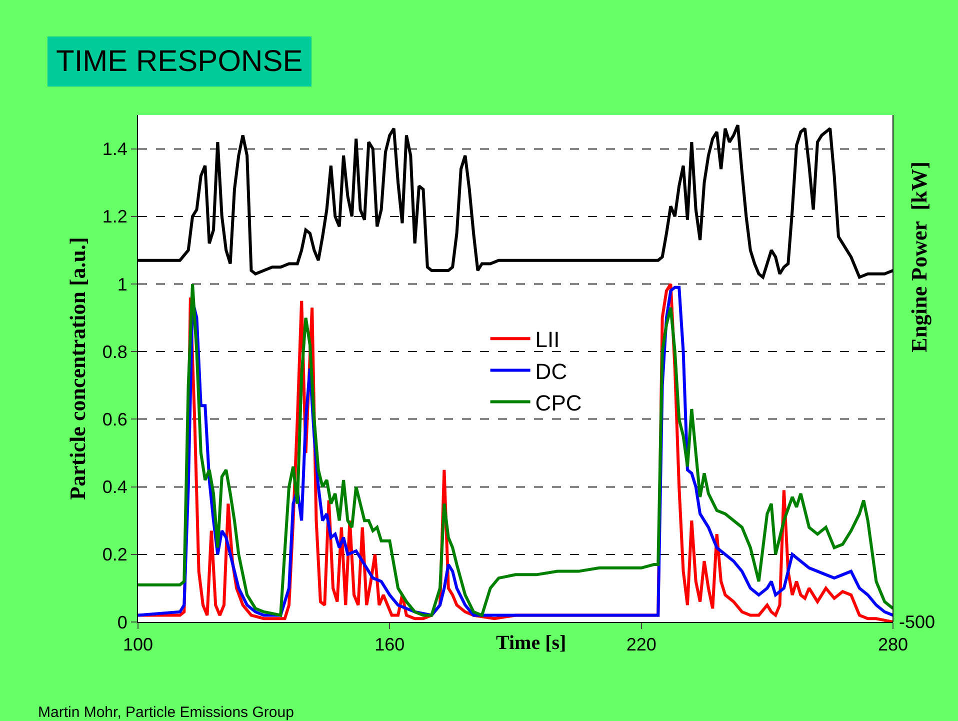 Image resolution: width=958 pixels, height=721 pixels. What do you see at coordinates (115, 554) in the screenshot?
I see `y-tick-label: 0.2` at bounding box center [115, 554].